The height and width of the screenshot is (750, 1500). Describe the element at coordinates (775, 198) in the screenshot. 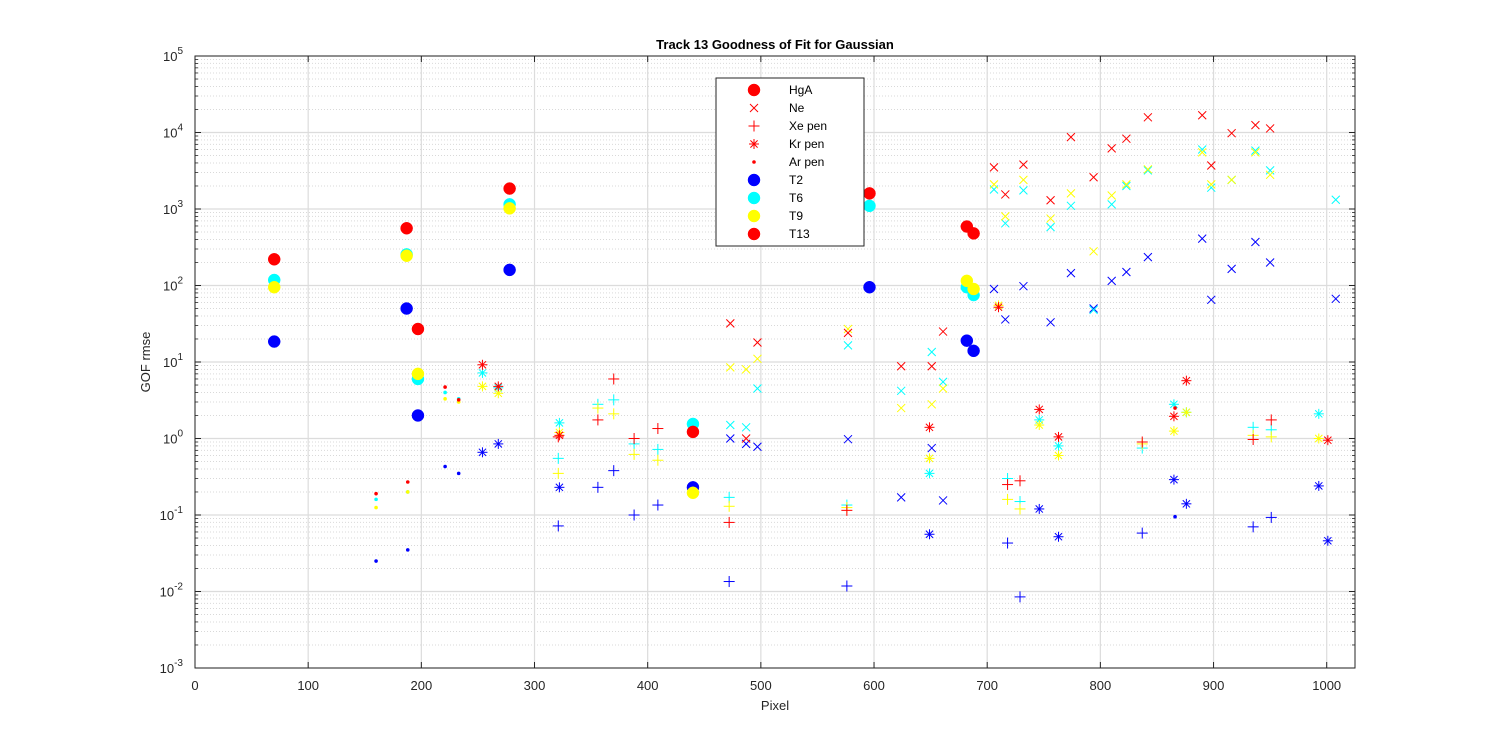

I see `legend-item-t6: T6` at that location.